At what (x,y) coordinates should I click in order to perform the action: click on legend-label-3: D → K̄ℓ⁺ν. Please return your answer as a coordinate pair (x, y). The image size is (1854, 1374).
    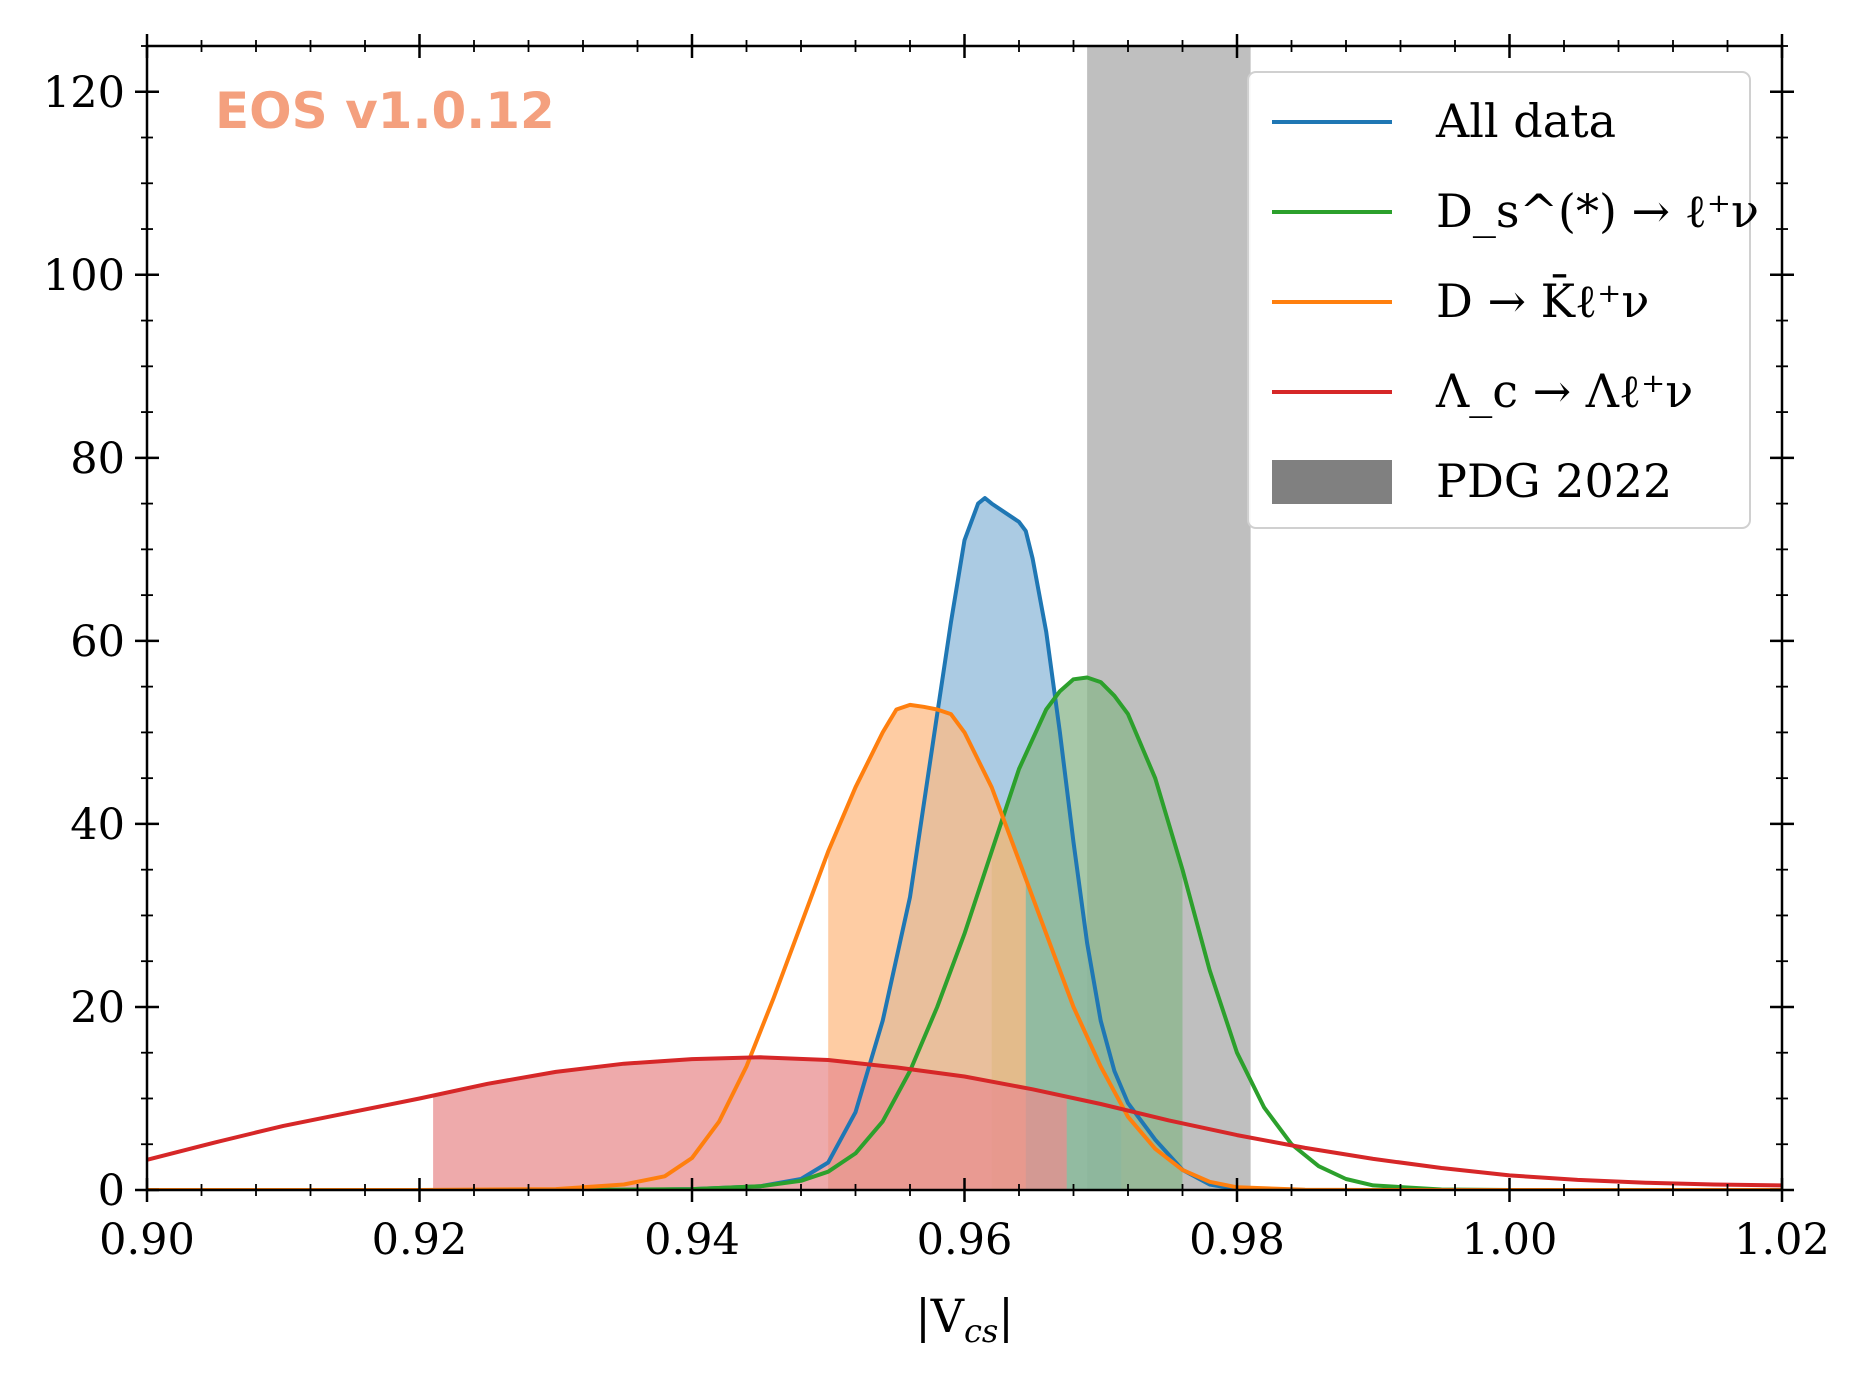
    Looking at the image, I should click on (1542, 300).